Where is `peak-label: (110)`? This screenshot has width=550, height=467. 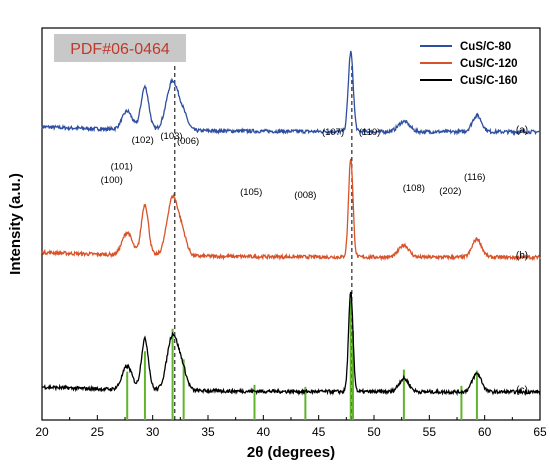 peak-label: (110) is located at coordinates (369, 132).